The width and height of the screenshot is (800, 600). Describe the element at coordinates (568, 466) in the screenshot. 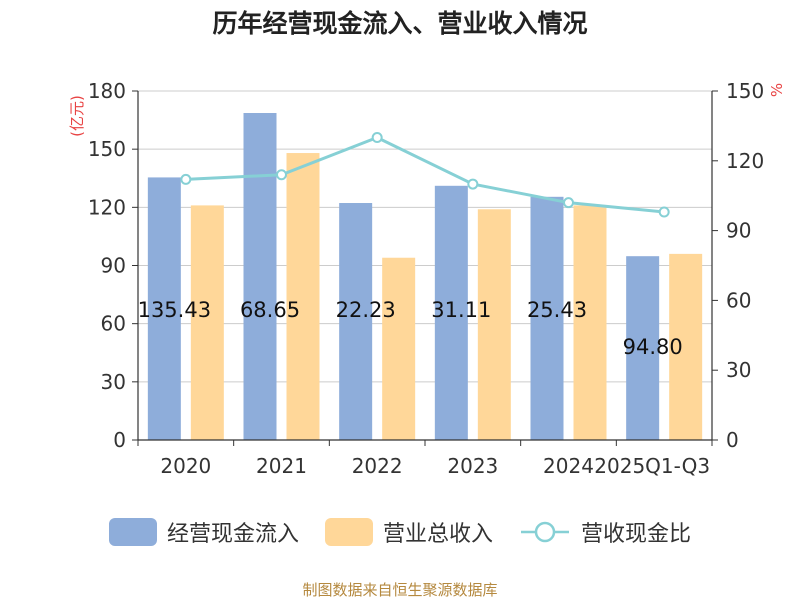

I see `x-axis-category-label: 2024` at that location.